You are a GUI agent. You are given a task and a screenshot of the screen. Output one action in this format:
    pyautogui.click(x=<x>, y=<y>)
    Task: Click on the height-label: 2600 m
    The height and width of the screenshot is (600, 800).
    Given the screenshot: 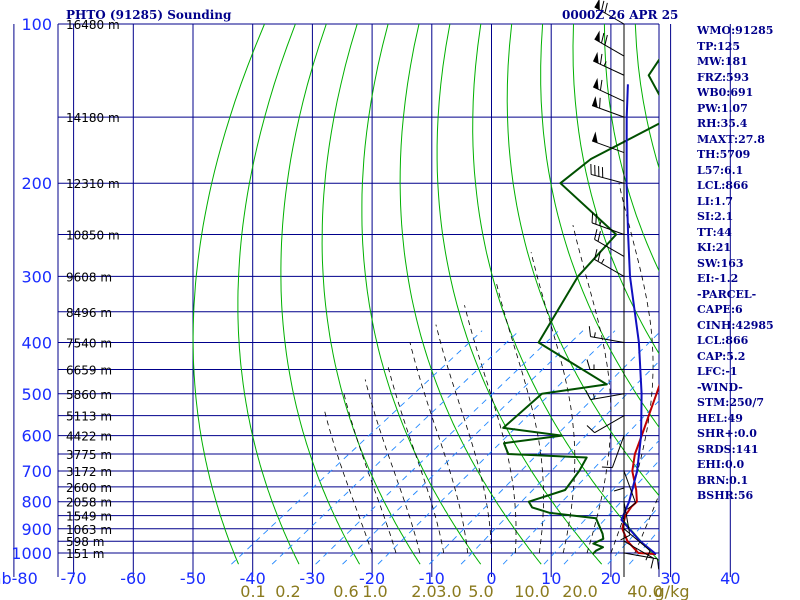 What is the action you would take?
    pyautogui.click(x=89, y=488)
    